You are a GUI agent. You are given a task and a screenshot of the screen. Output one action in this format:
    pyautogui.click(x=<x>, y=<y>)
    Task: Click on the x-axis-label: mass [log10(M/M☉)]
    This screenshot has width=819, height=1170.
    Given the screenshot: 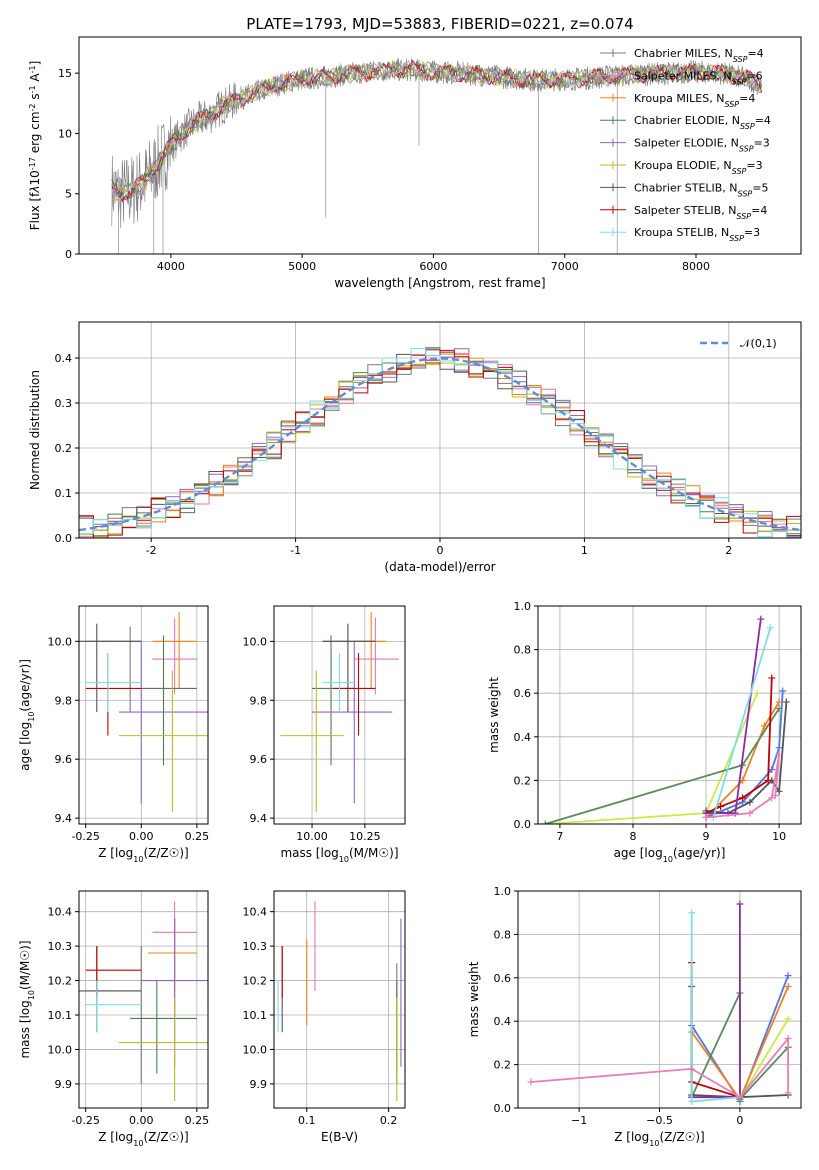 What is the action you would take?
    pyautogui.click(x=339, y=855)
    